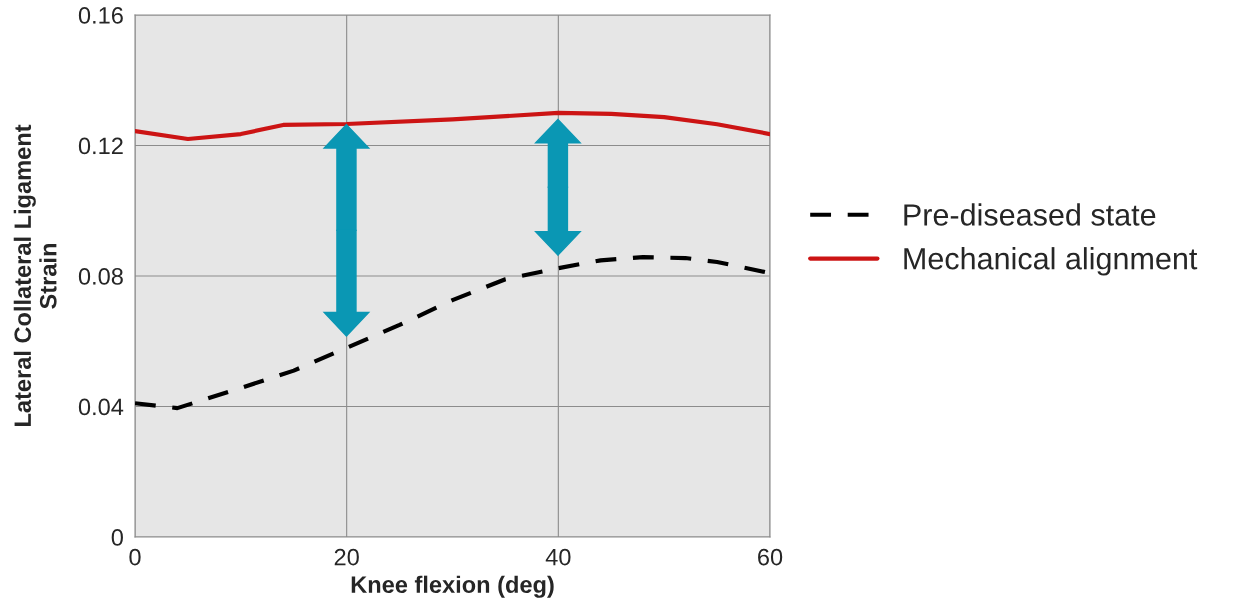 The width and height of the screenshot is (1255, 608). Describe the element at coordinates (1030, 214) in the screenshot. I see `legend-label: Pre-diseased state` at that location.